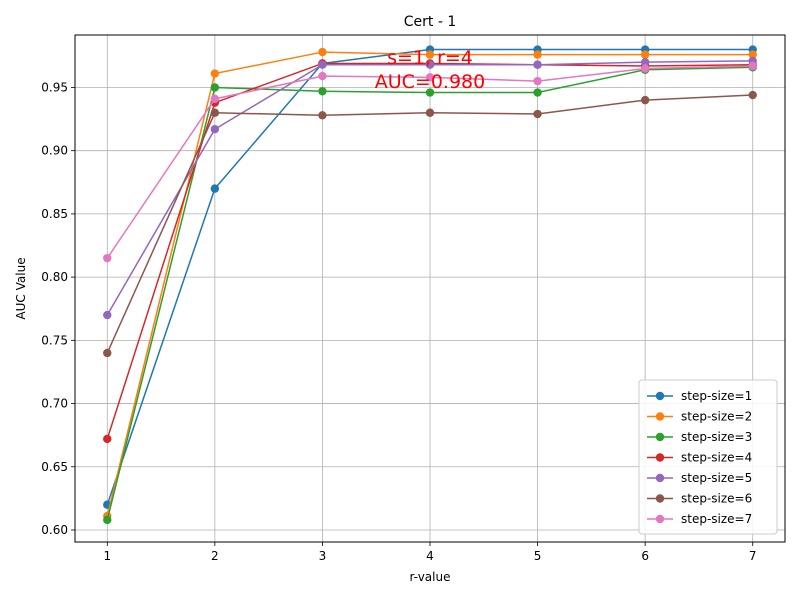 The height and width of the screenshot is (600, 800). I want to click on y-axis-label: AUC Value, so click(21, 288).